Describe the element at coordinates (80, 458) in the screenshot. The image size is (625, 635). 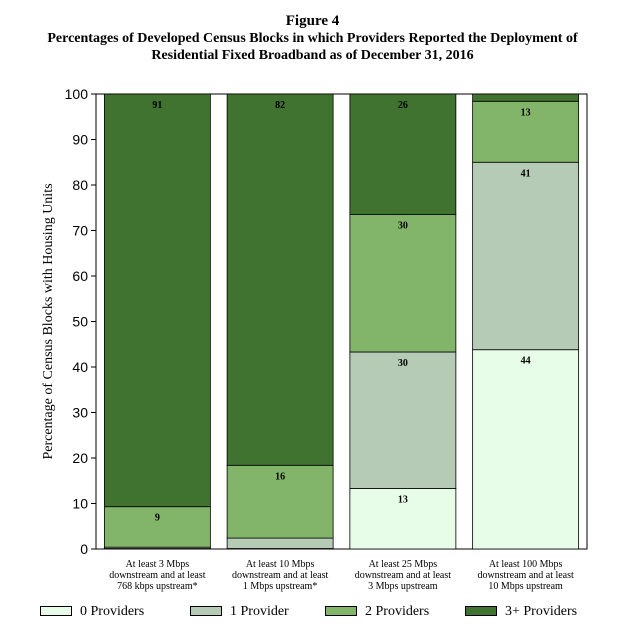
I see `y-tick-label-20: 20` at that location.